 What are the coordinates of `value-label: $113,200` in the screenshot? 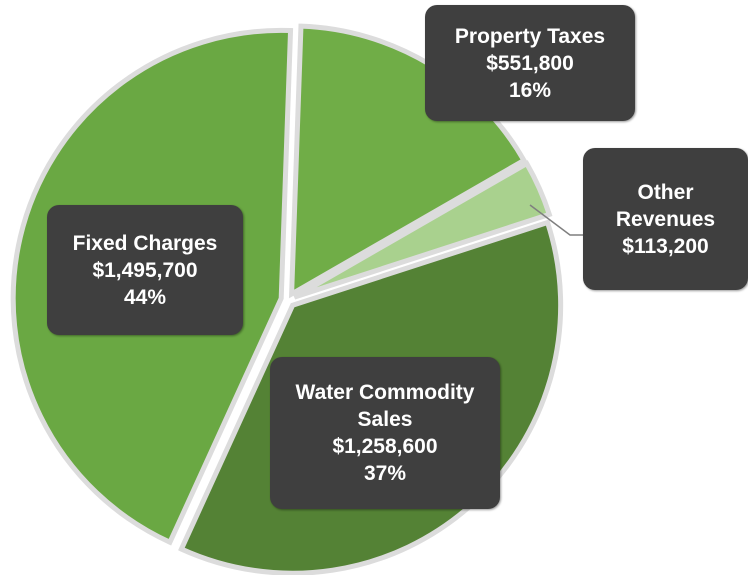 It's located at (665, 246).